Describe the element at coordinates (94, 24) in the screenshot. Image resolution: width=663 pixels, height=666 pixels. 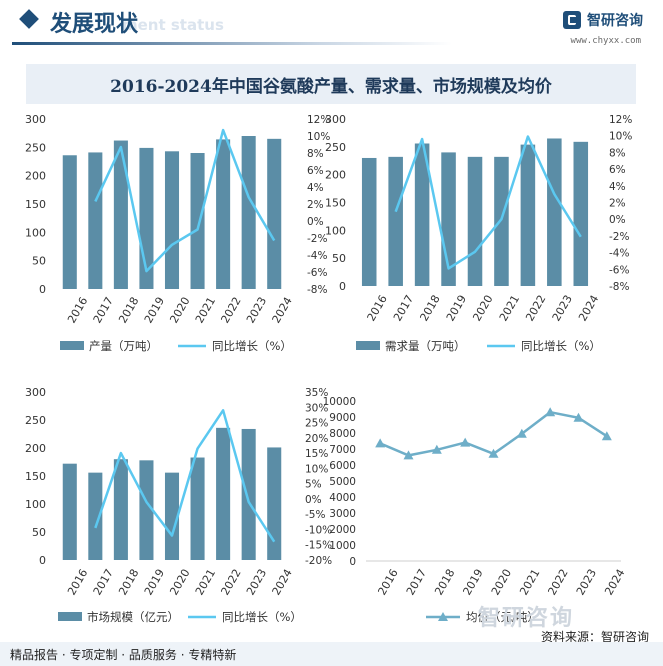
I see `section-title: 发展现状` at that location.